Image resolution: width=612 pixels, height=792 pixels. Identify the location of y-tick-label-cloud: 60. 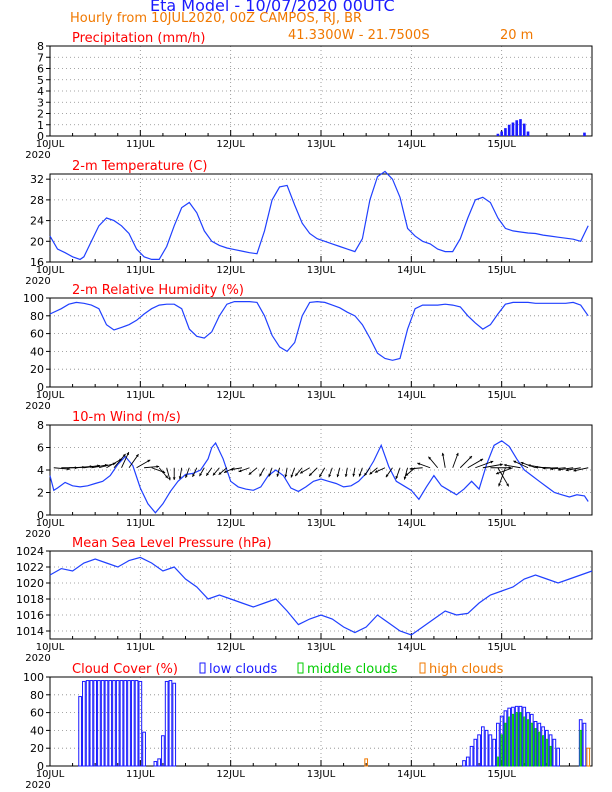
(37, 713).